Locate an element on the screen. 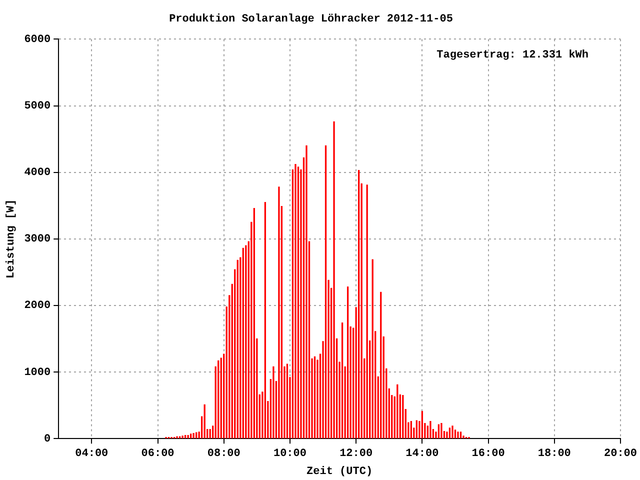  y-tick-label: 5000 is located at coordinates (37, 106).